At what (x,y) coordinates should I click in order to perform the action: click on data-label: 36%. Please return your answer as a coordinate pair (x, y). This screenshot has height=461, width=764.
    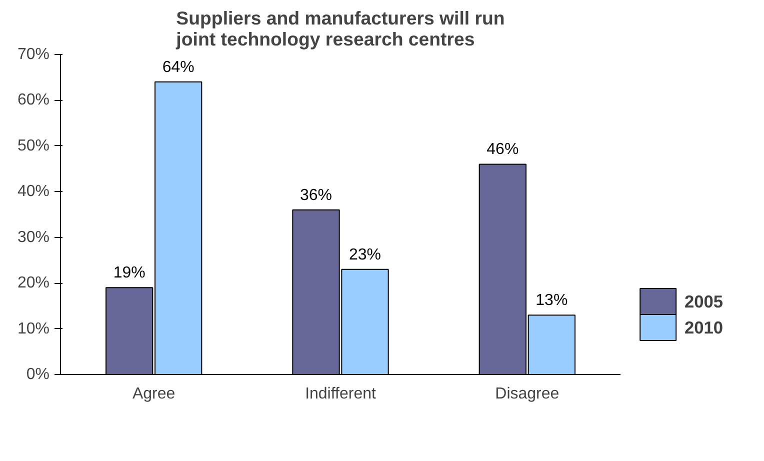
    Looking at the image, I should click on (316, 195).